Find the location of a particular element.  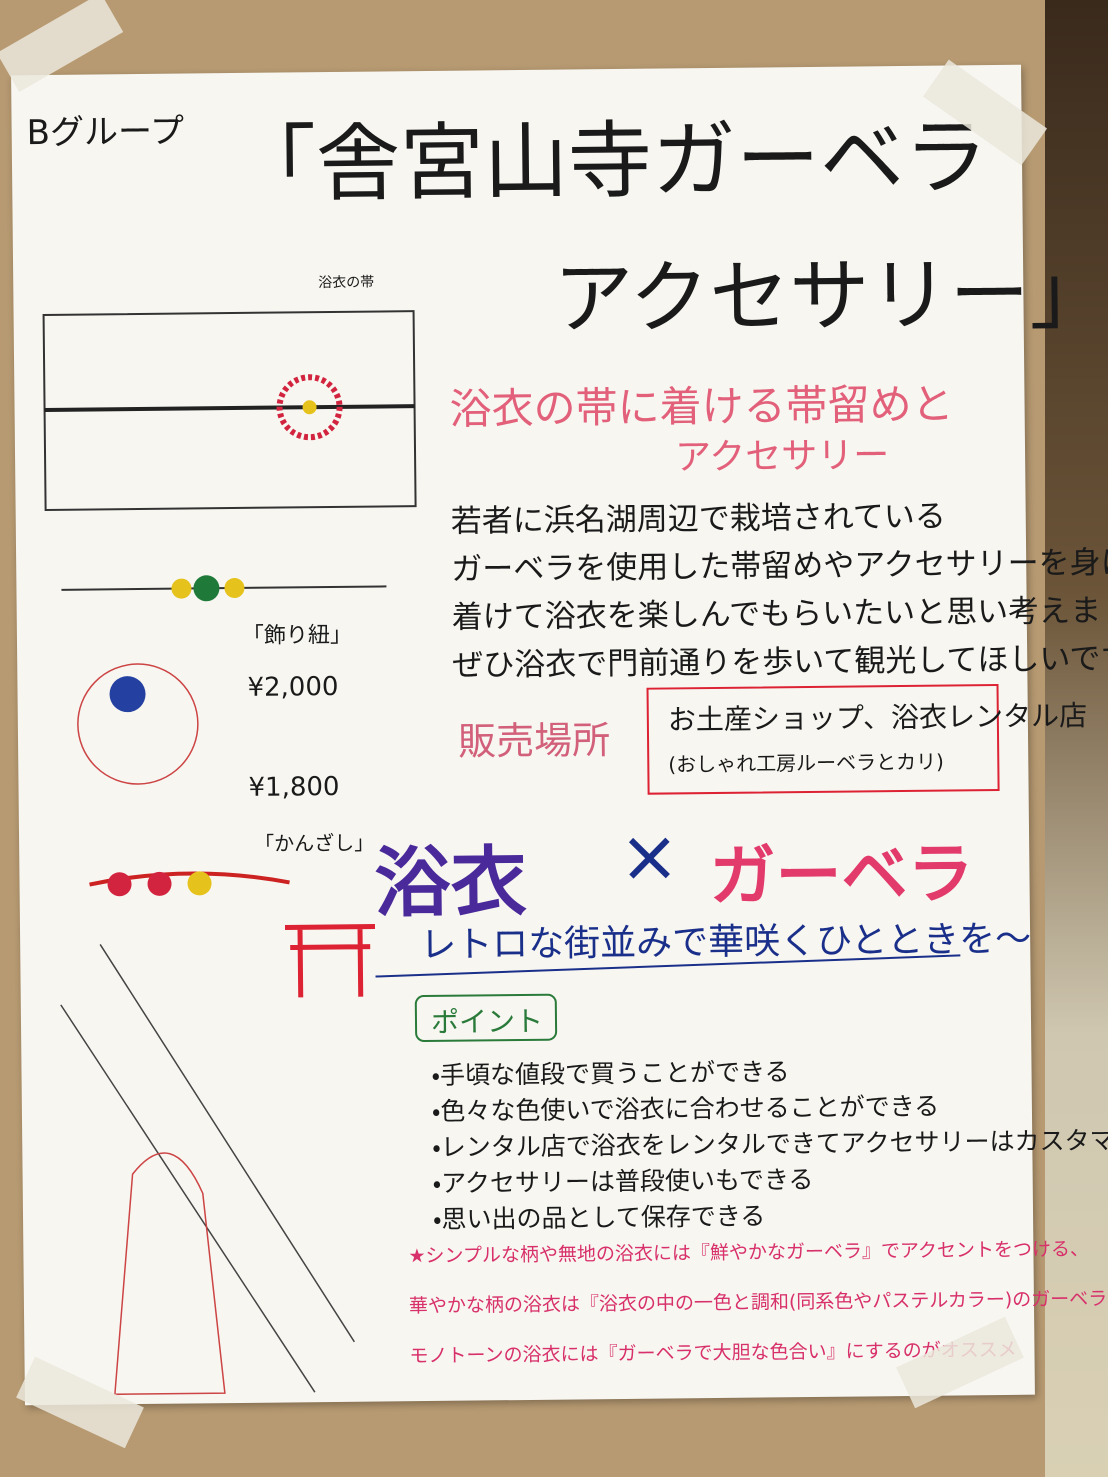

gerbera-center is located at coordinates (309, 407).